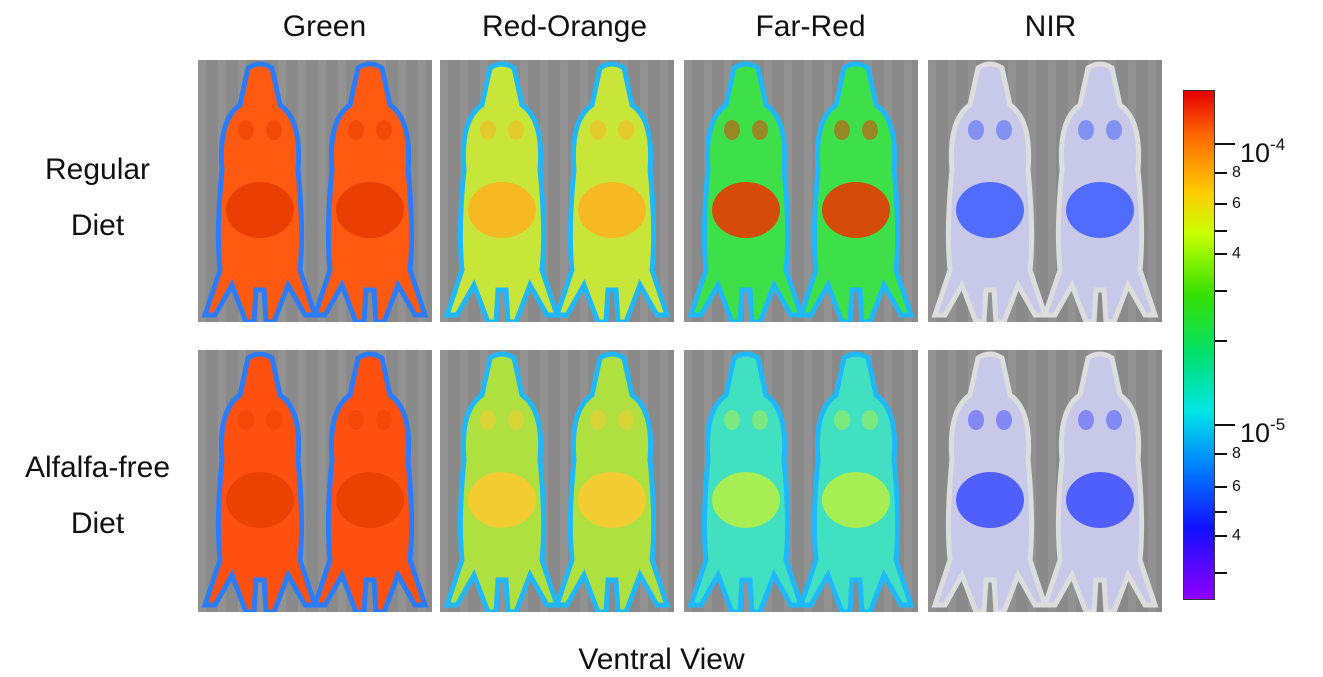 The width and height of the screenshot is (1323, 677). Describe the element at coordinates (1263, 431) in the screenshot. I see `colorbar-label-major: 10⁻⁵` at that location.